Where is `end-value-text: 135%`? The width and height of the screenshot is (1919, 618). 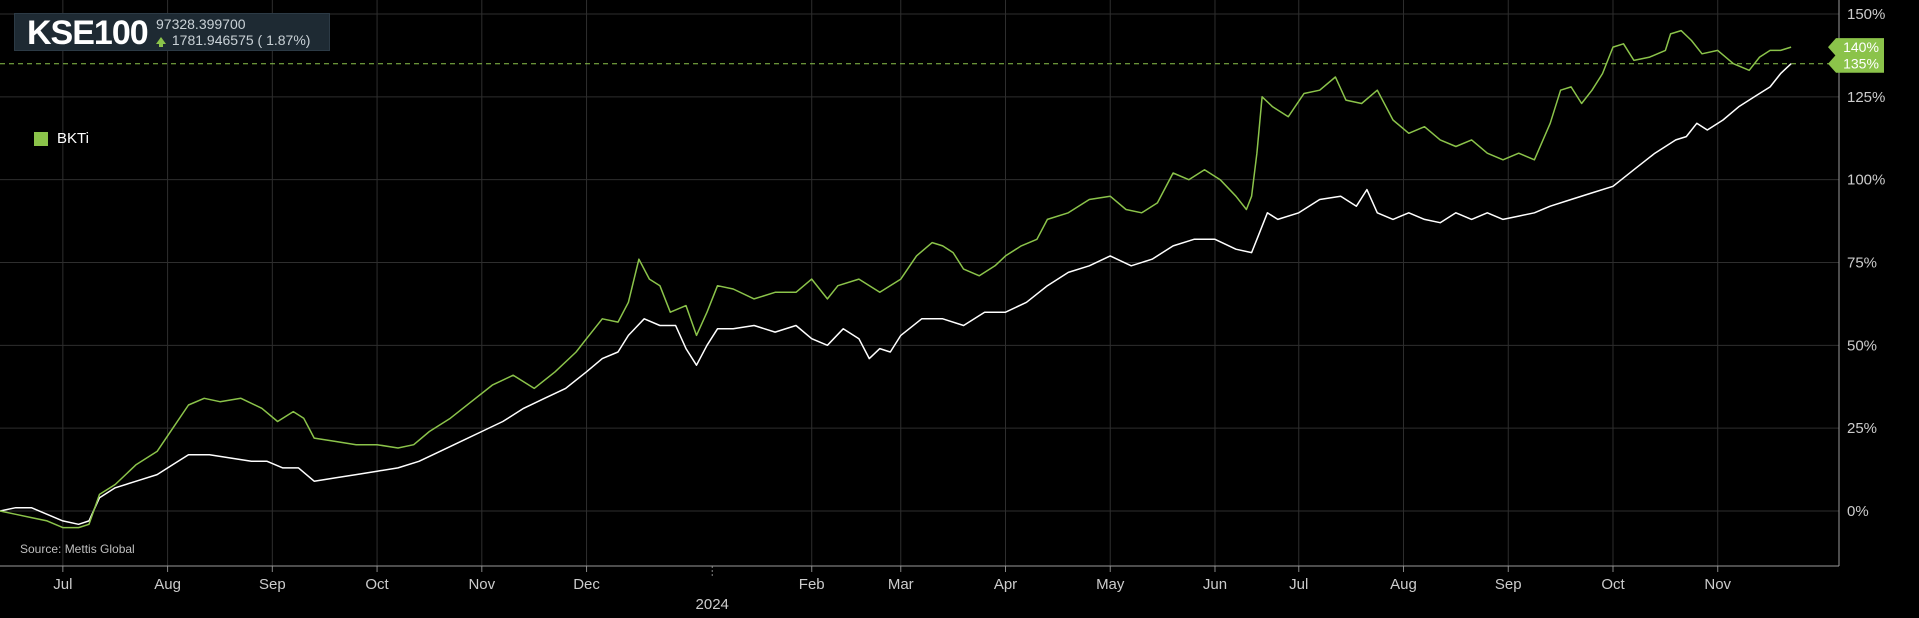 end-value-text: 135% is located at coordinates (1861, 64).